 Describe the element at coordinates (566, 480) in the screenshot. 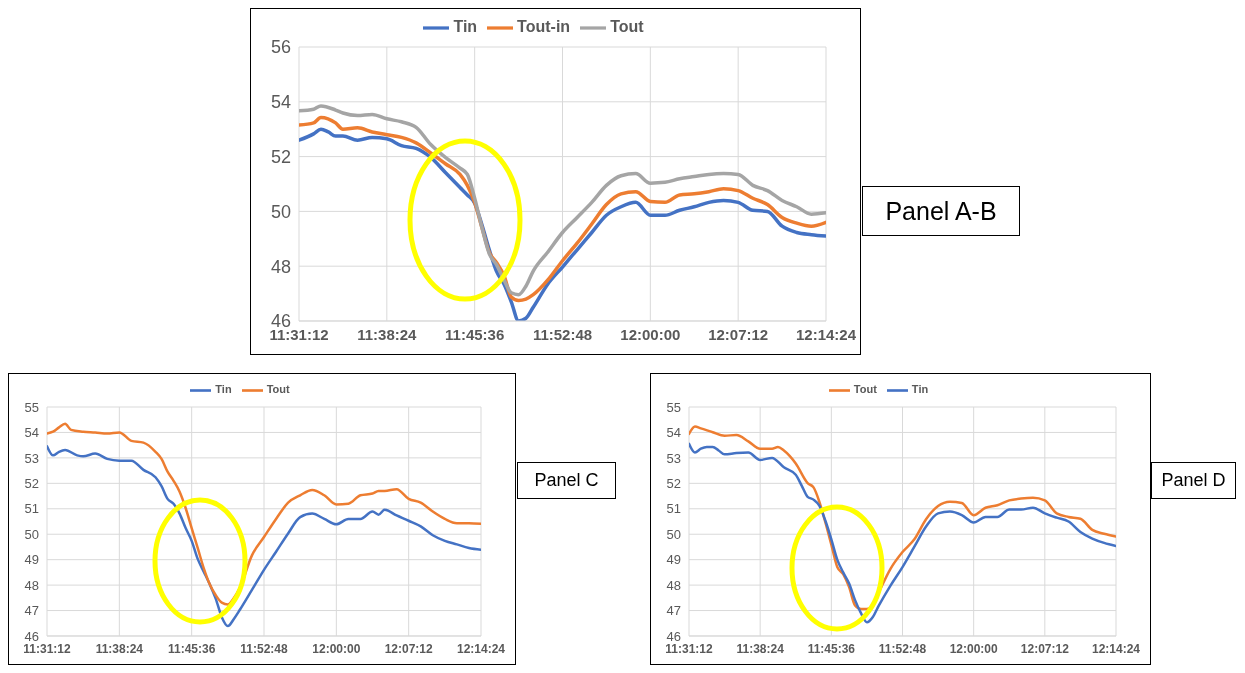

I see `text: Panel C` at that location.